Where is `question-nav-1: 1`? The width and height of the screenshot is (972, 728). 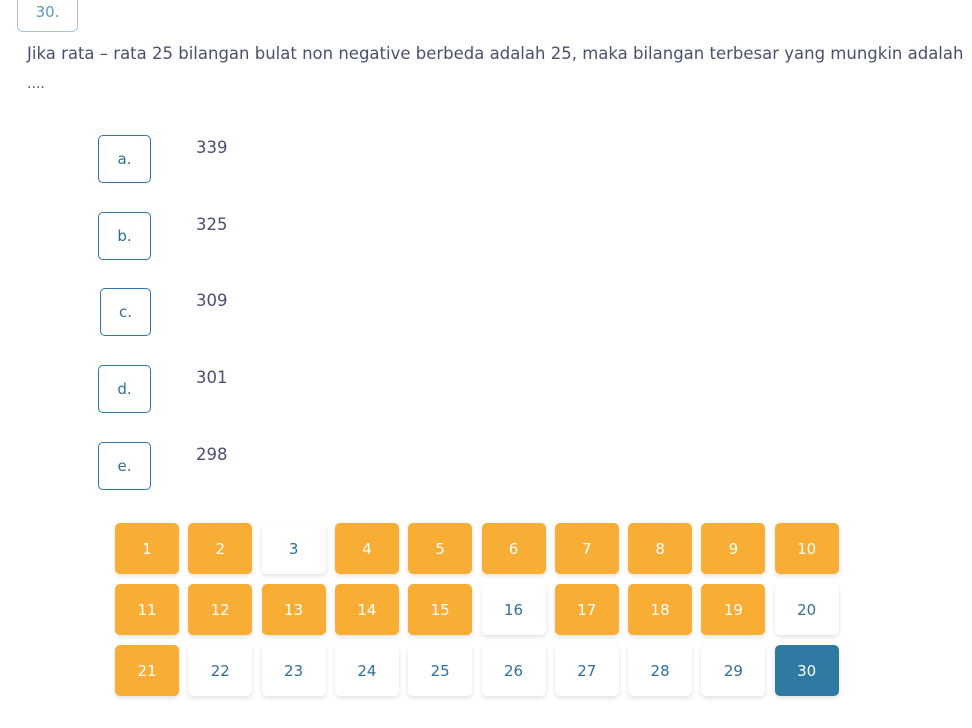 question-nav-1: 1 is located at coordinates (147, 548).